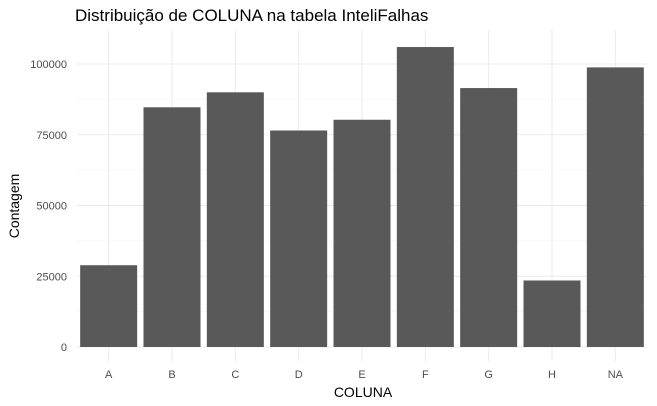 The width and height of the screenshot is (657, 406). What do you see at coordinates (362, 233) in the screenshot?
I see `bar-e` at bounding box center [362, 233].